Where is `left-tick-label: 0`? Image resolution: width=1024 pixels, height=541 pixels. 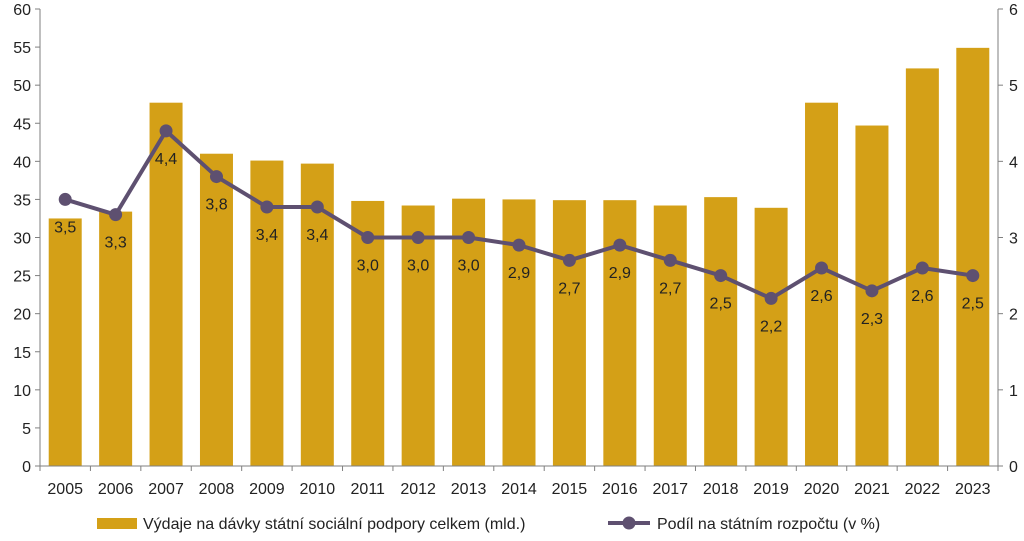
left-tick-label: 0 is located at coordinates (26, 467).